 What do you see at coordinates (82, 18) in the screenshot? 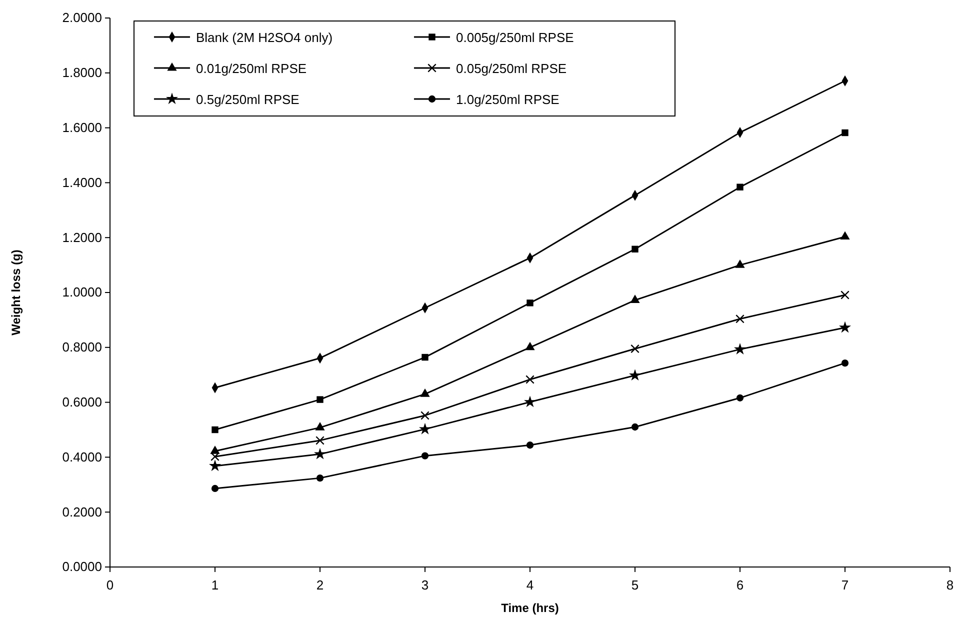
I see `y-tick-label: 2.0000` at bounding box center [82, 18].